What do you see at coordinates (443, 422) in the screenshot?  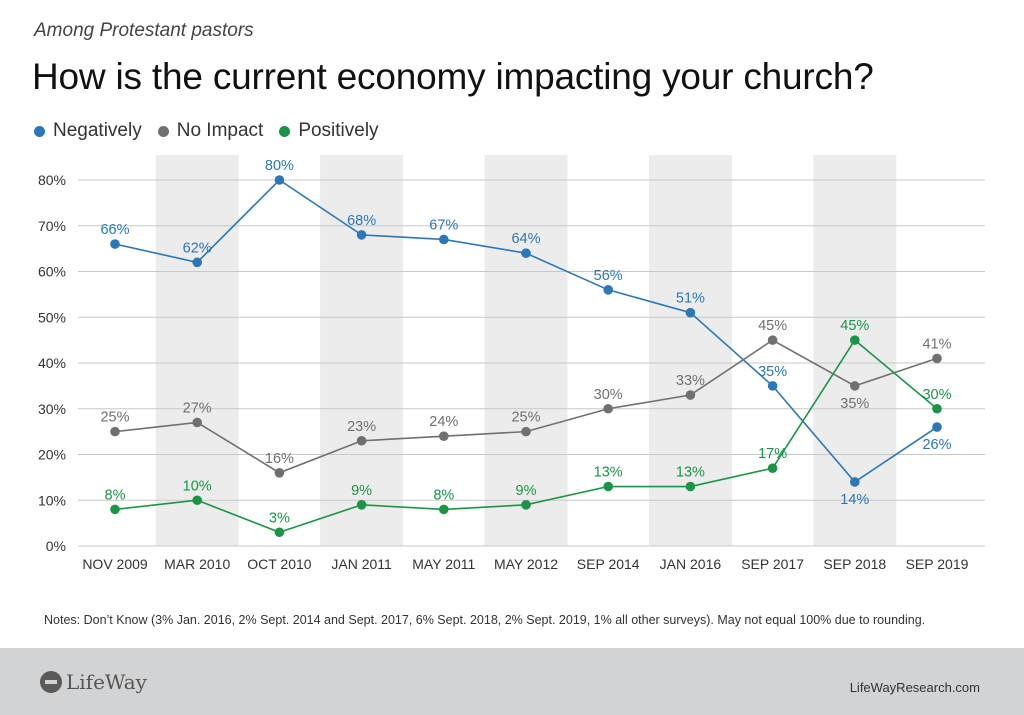 I see `data-label: 24%` at bounding box center [443, 422].